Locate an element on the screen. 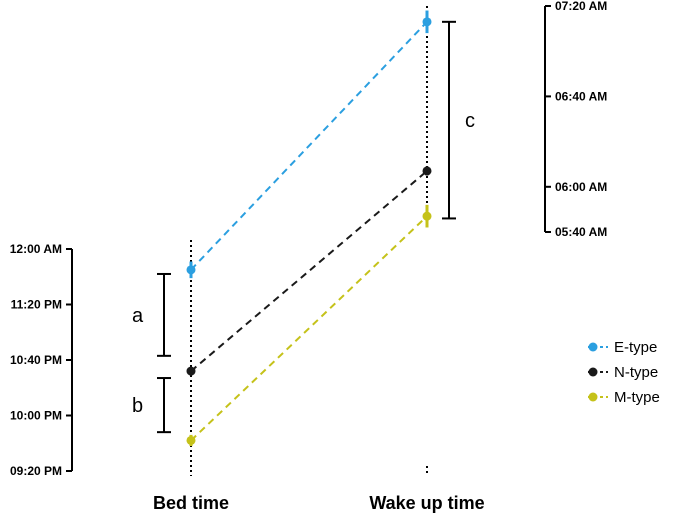 This screenshot has height=521, width=675. point-wake-e-type is located at coordinates (427, 22).